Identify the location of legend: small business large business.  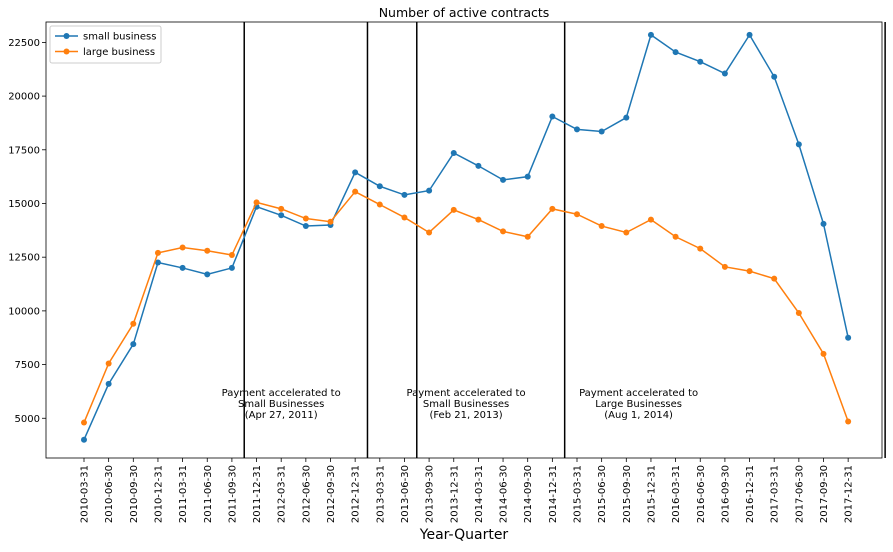
(105, 44).